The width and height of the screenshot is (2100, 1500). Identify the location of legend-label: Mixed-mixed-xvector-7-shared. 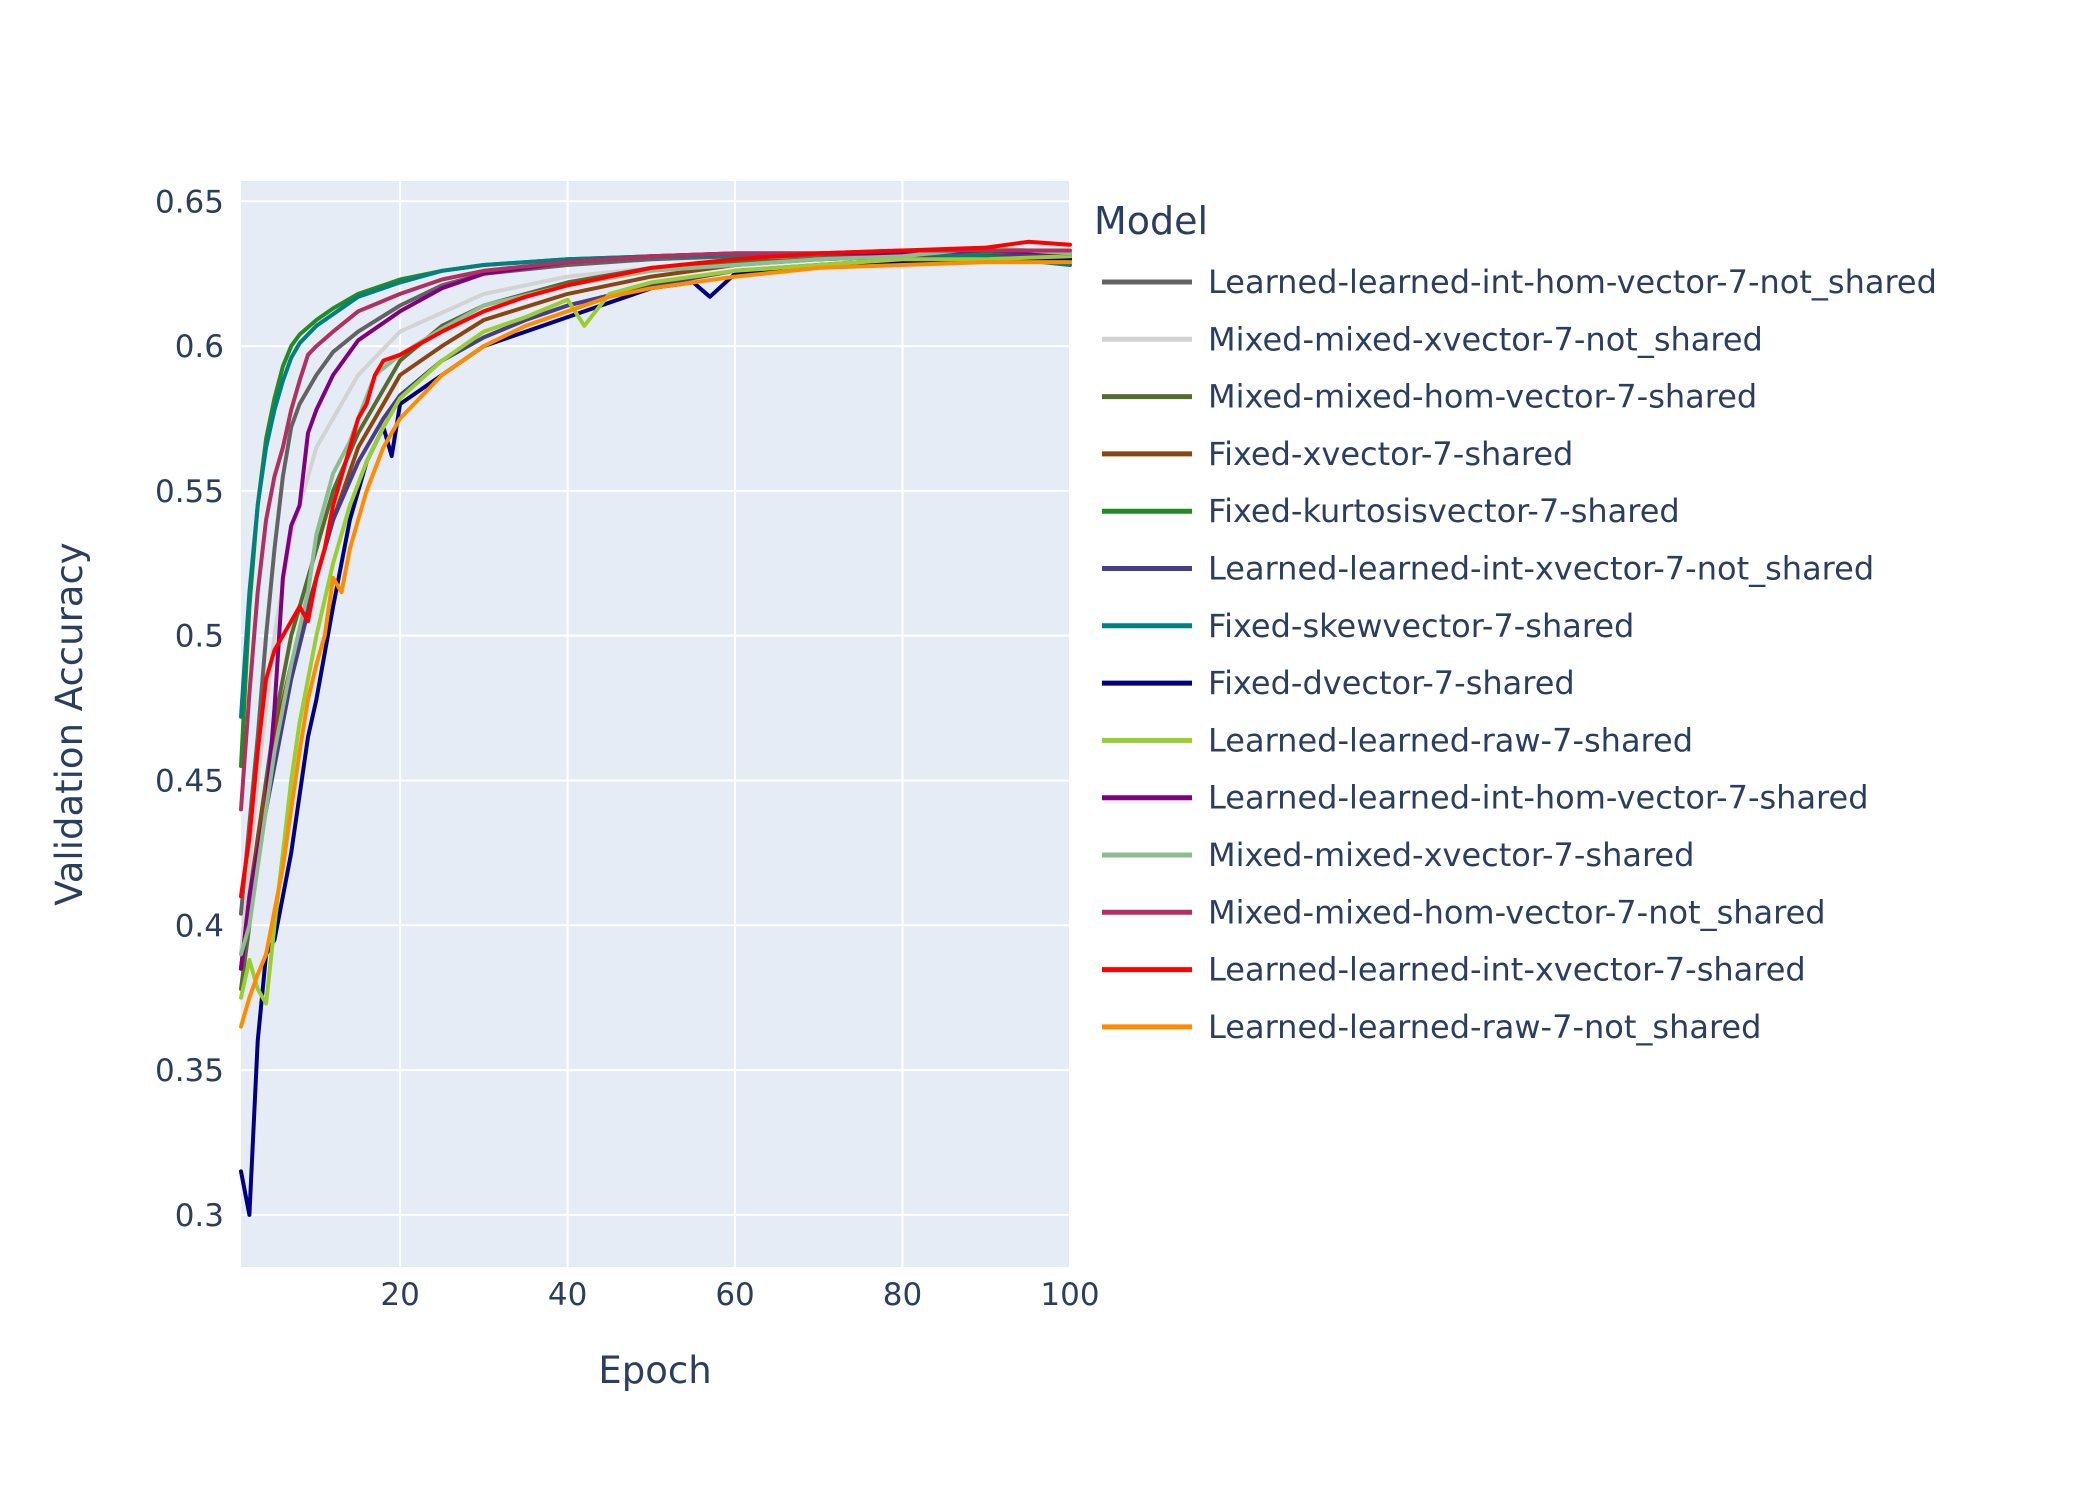
(1451, 855).